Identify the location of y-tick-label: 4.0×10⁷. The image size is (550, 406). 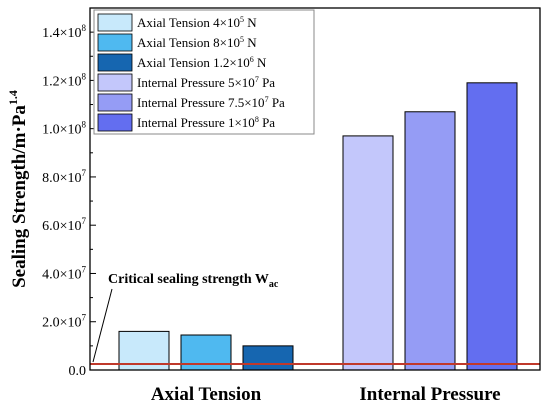
(64, 273).